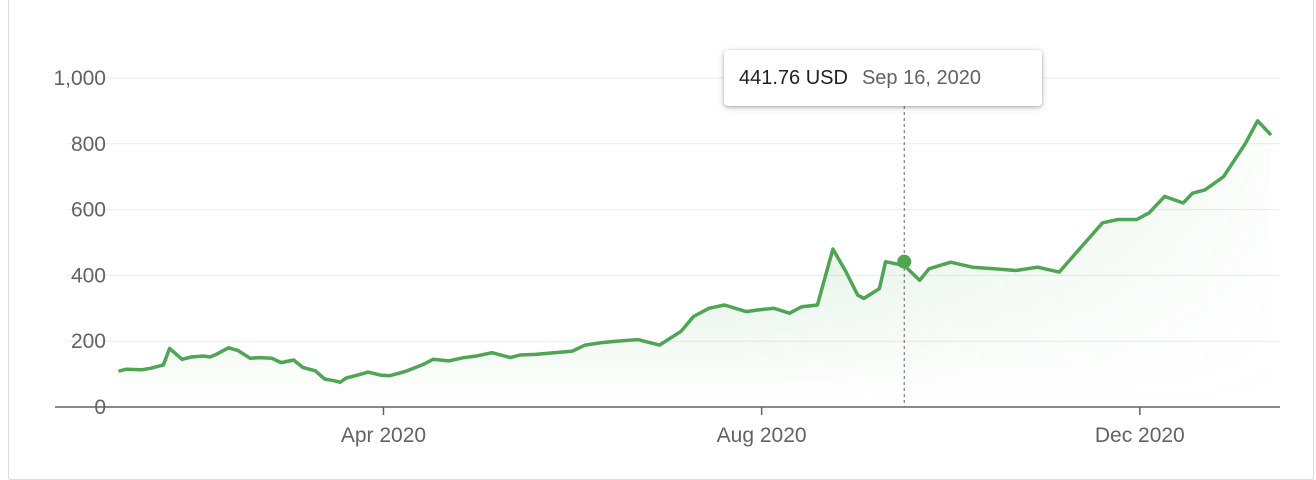 This screenshot has width=1316, height=480. Describe the element at coordinates (762, 435) in the screenshot. I see `x-tick-label: Aug 2020` at that location.